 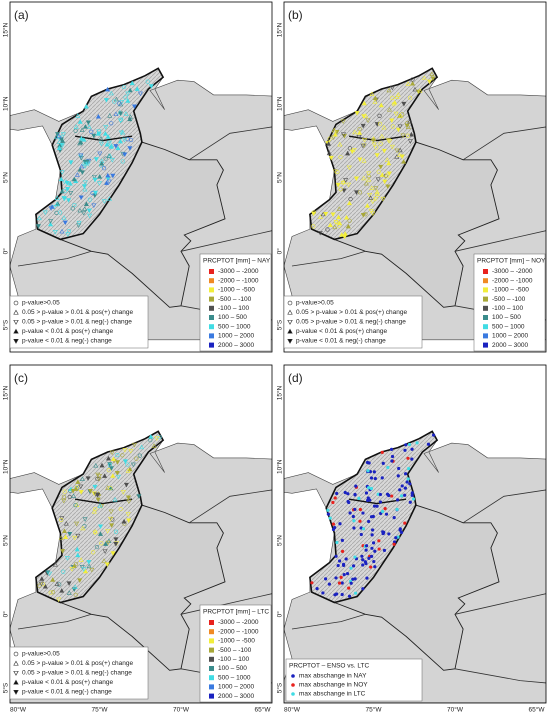 What do you see at coordinates (18, 710) in the screenshot?
I see `lon-label: 80°W` at bounding box center [18, 710].